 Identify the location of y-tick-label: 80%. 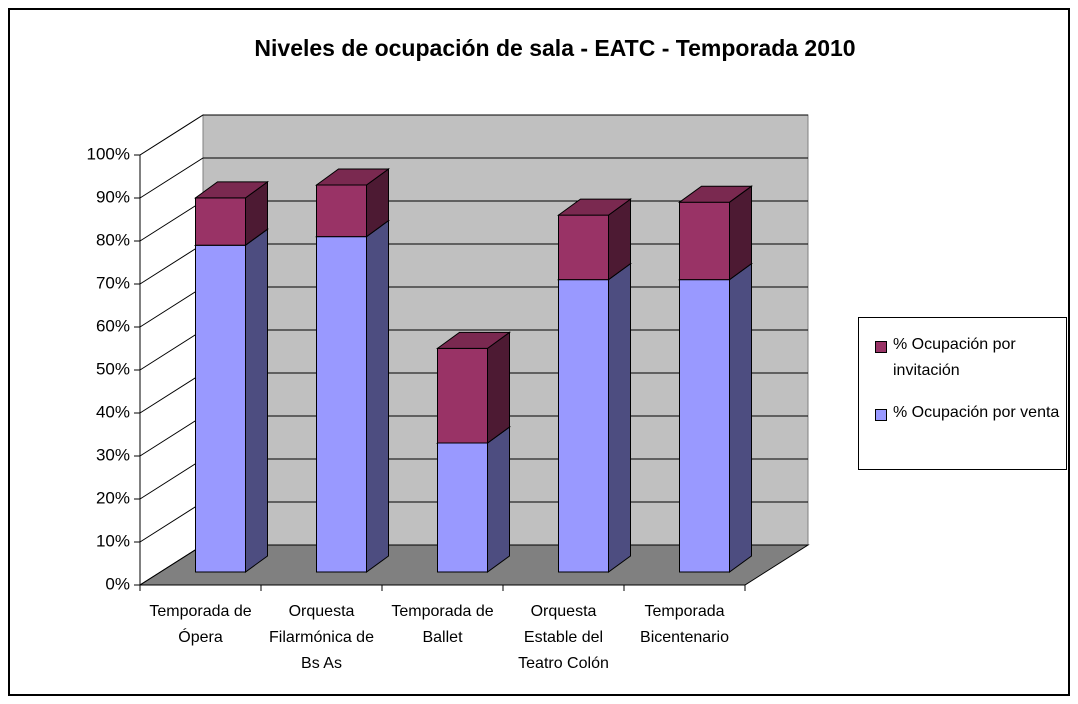
(113, 239).